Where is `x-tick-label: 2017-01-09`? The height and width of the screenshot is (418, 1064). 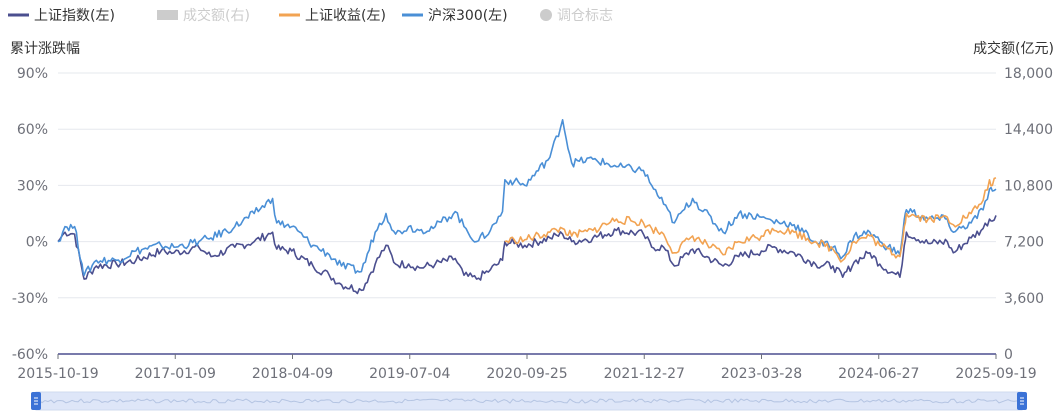 x-tick-label: 2017-01-09 is located at coordinates (175, 374).